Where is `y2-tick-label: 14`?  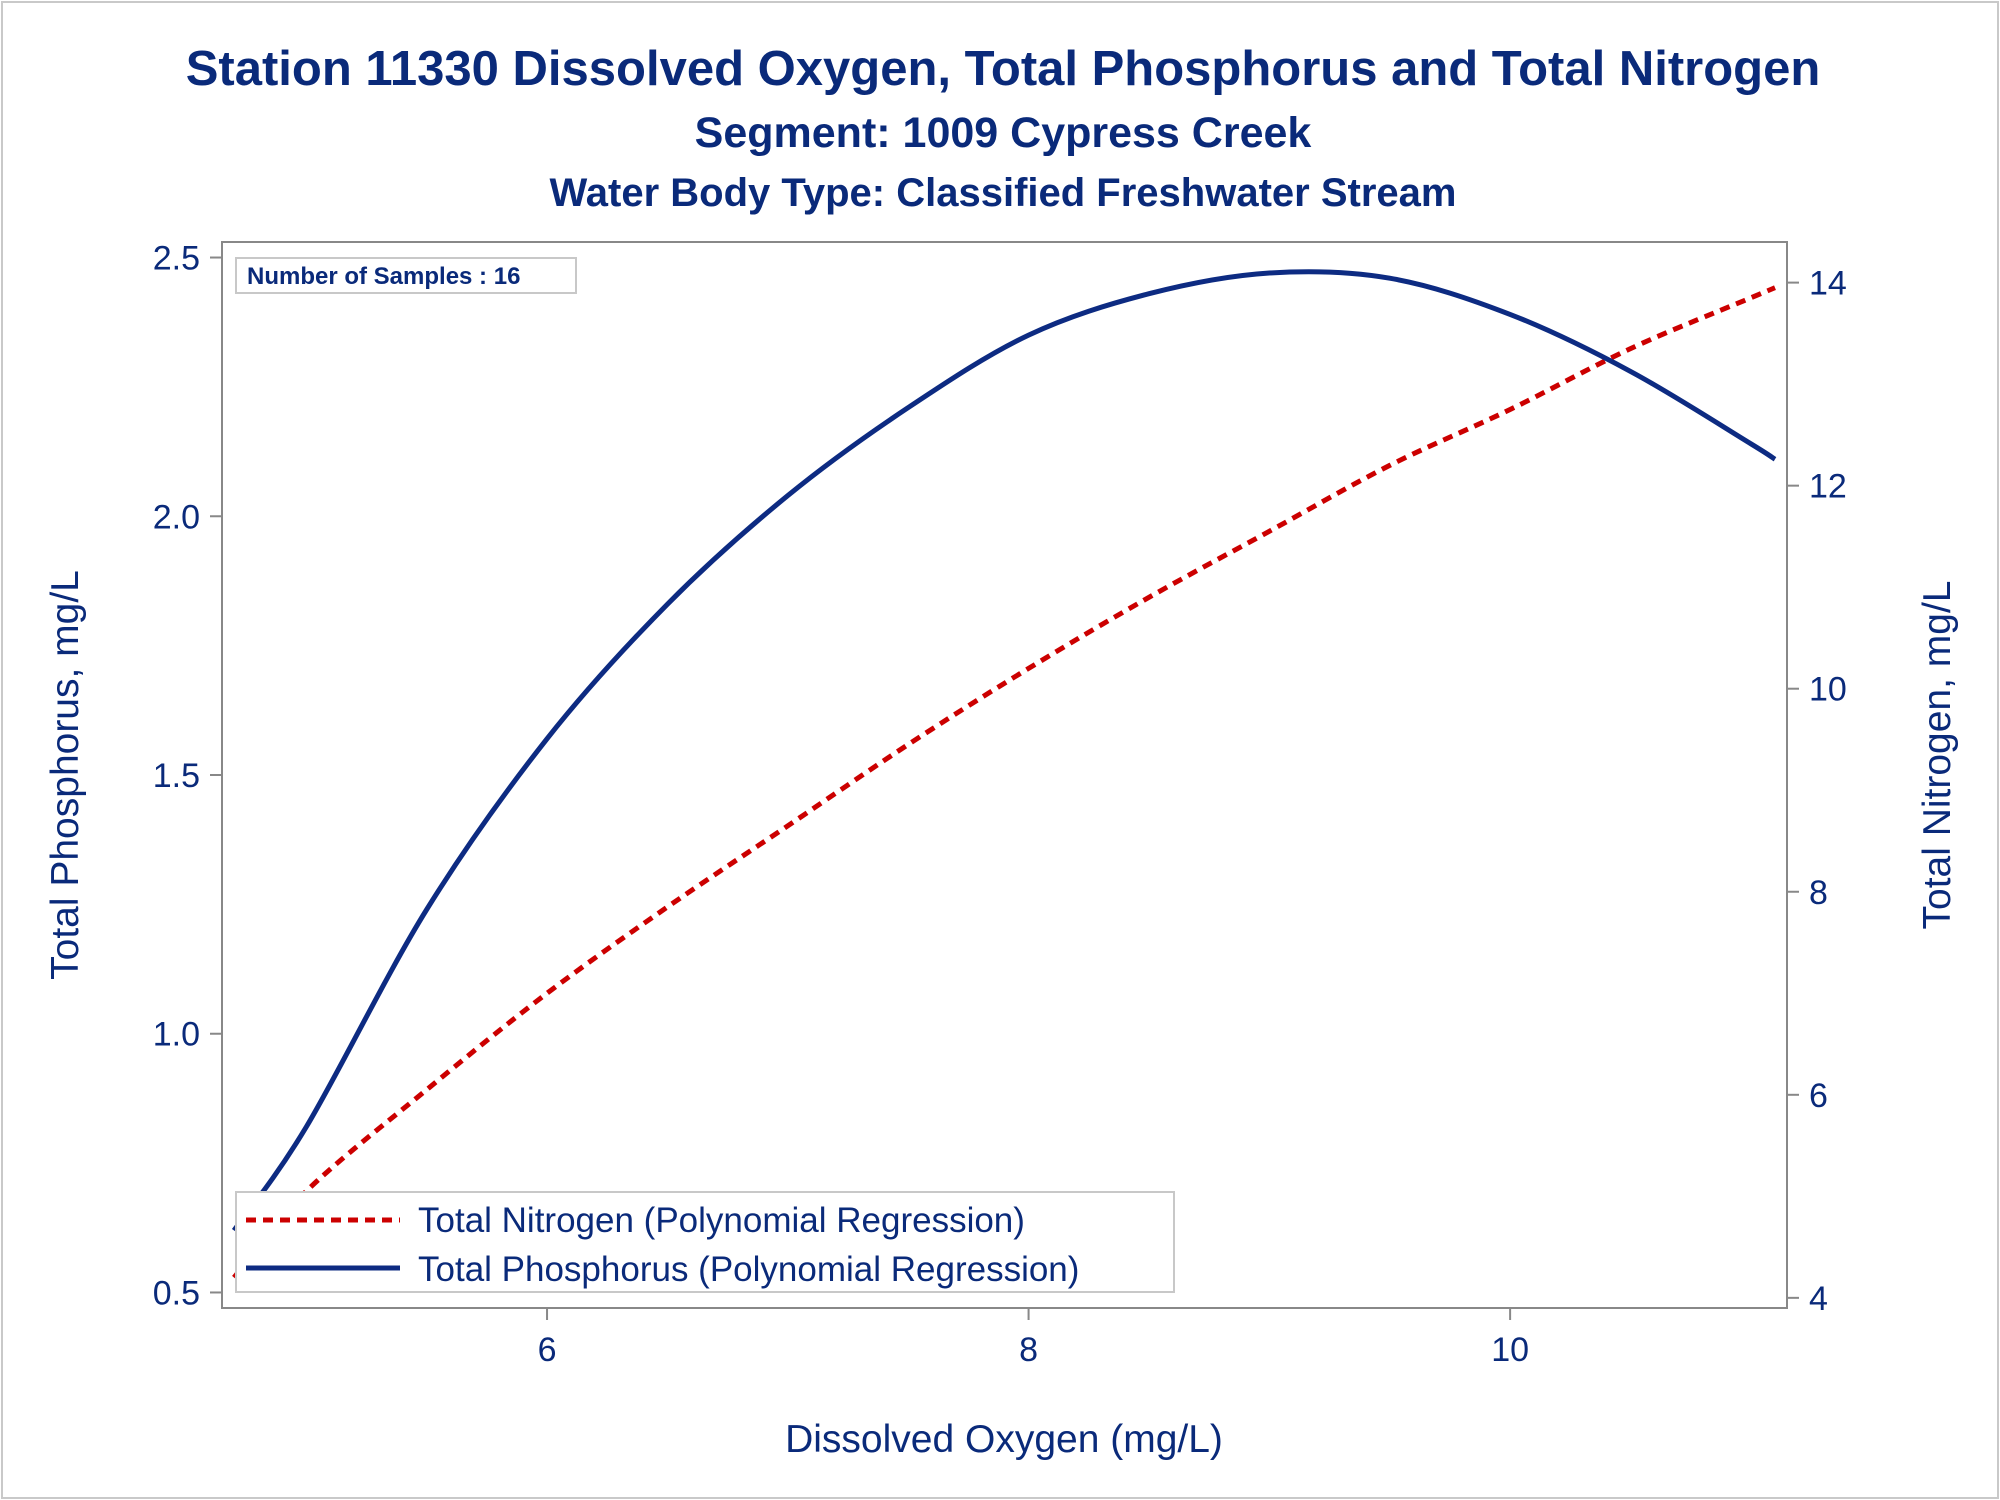
y2-tick-label: 14 is located at coordinates (1828, 284).